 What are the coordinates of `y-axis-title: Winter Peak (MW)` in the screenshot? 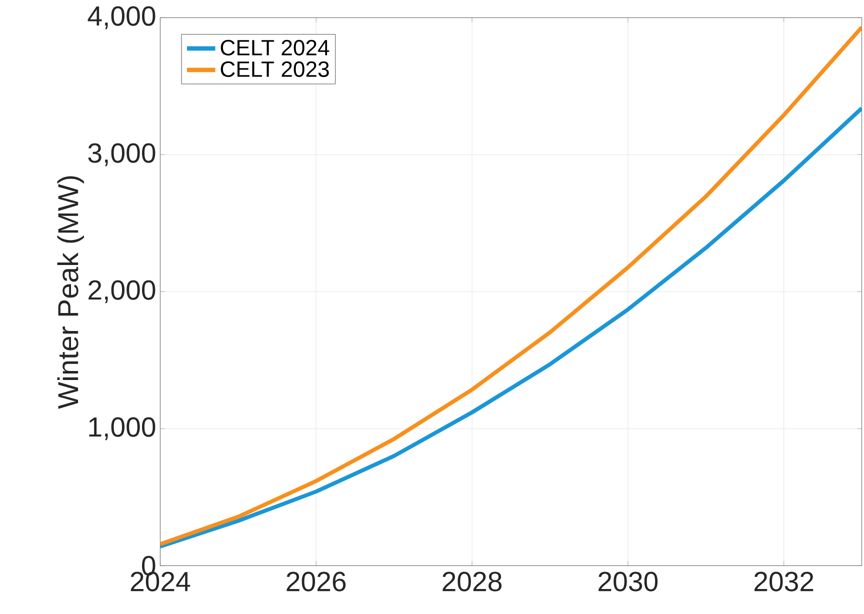 It's located at (70, 292).